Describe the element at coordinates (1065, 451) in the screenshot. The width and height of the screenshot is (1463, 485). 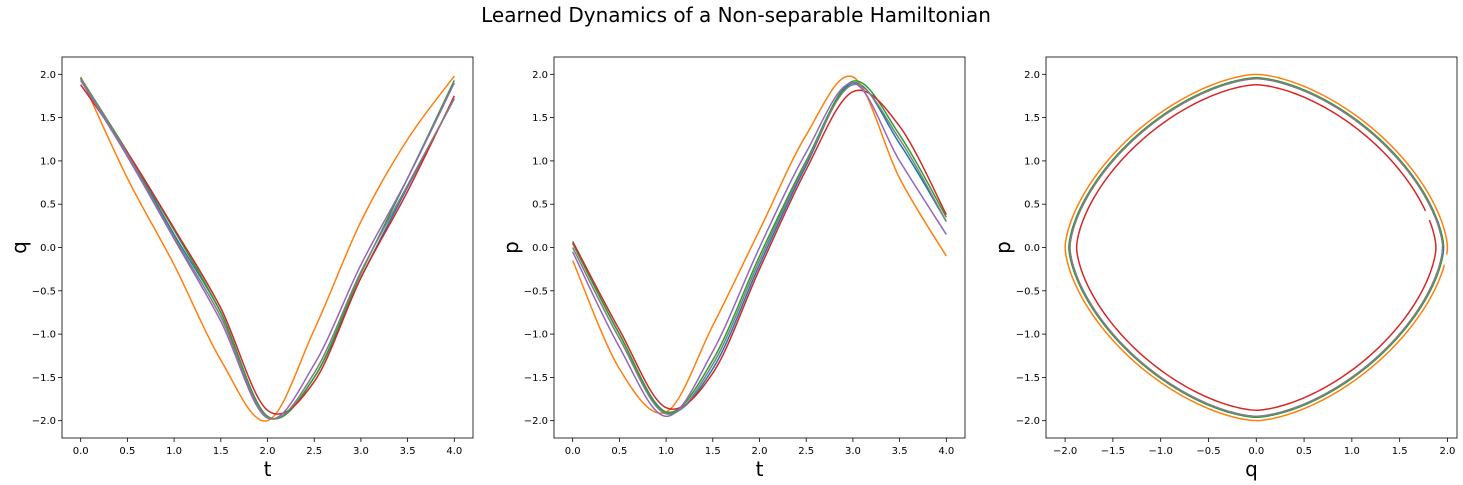
I see `x-tick-label: −2.0` at that location.